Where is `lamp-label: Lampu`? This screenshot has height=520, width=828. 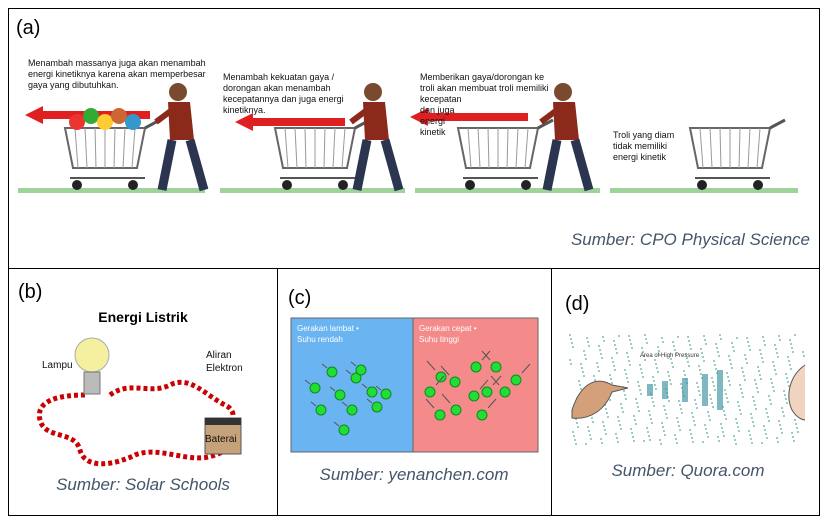 lamp-label: Lampu is located at coordinates (57, 365).